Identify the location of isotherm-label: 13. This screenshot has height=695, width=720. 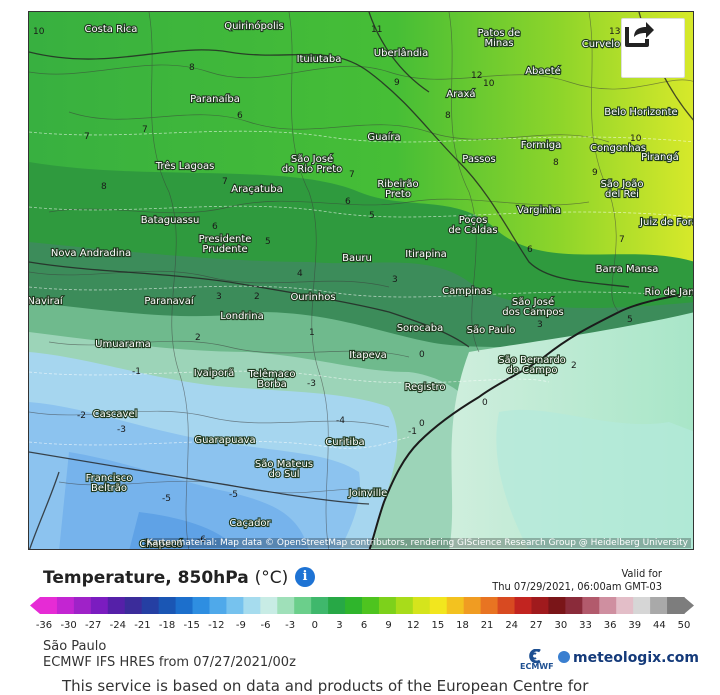
(614, 32).